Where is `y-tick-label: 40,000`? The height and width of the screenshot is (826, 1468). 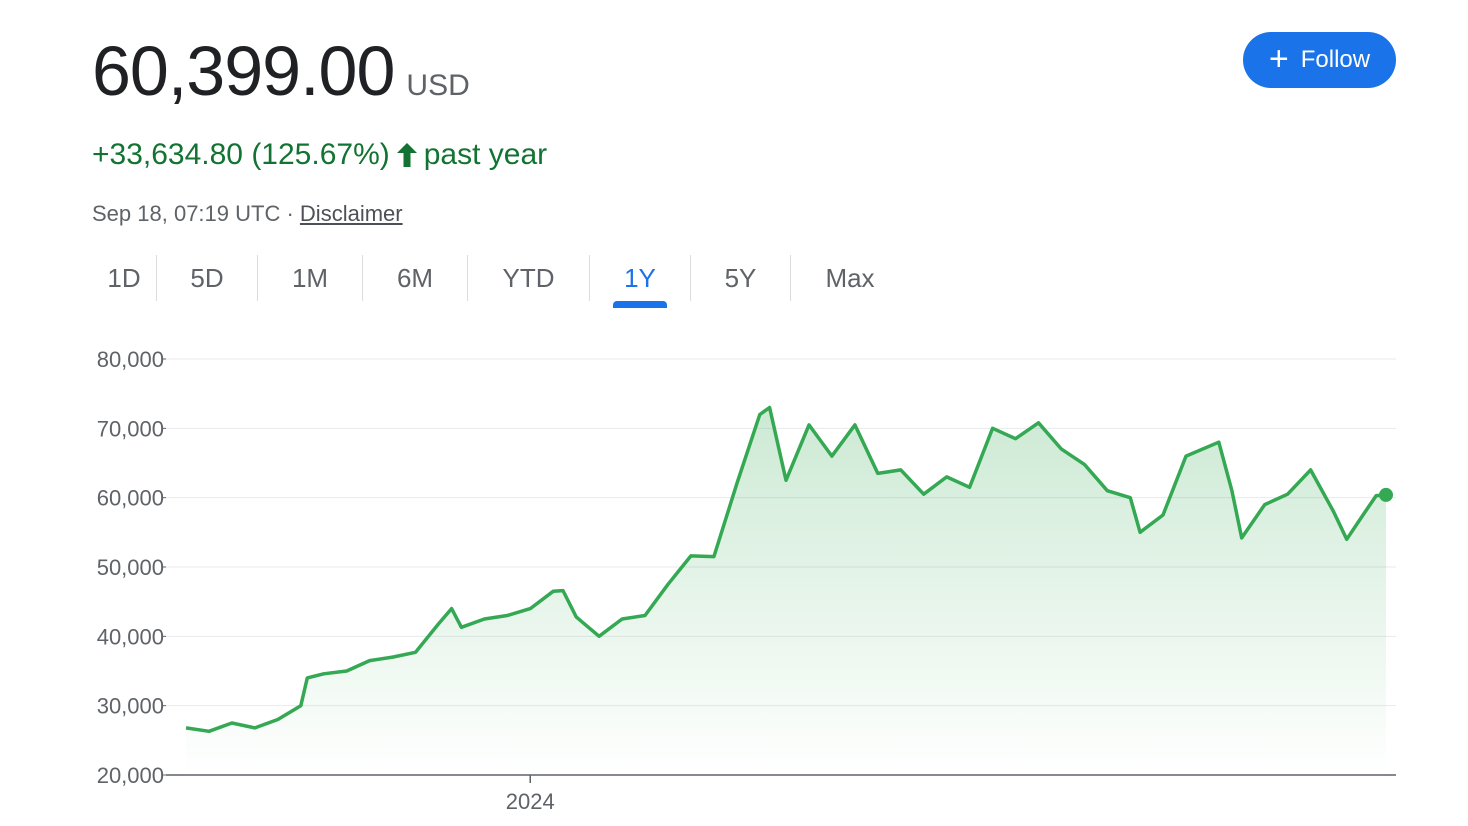 y-tick-label: 40,000 is located at coordinates (130, 636).